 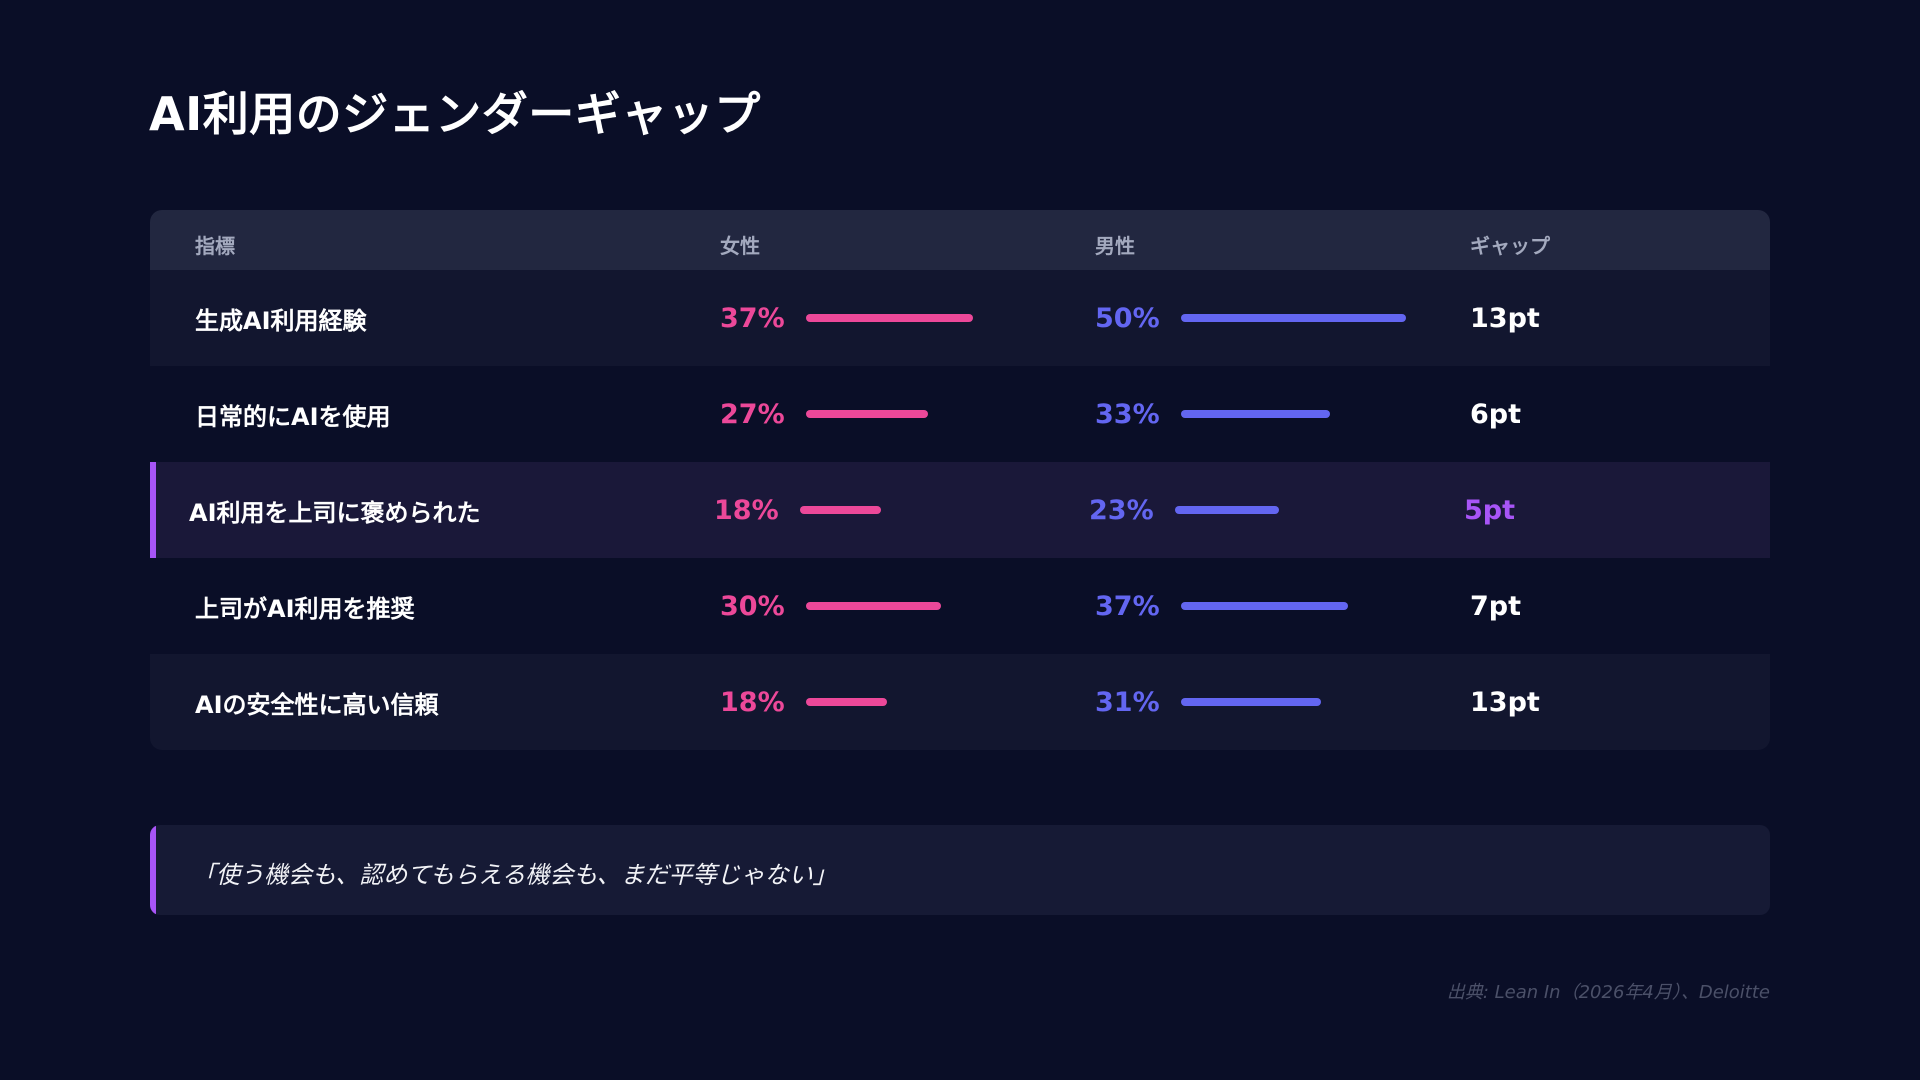 What do you see at coordinates (960, 702) in the screenshot?
I see `table-row: AIの安全性に高い信頼 18% 31% 13pt` at bounding box center [960, 702].